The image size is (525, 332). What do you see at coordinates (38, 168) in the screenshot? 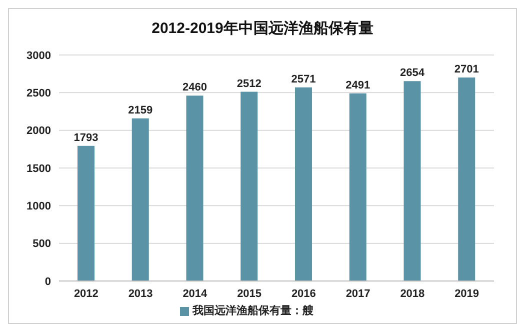
I see `y-tick-label: 1500` at bounding box center [38, 168].